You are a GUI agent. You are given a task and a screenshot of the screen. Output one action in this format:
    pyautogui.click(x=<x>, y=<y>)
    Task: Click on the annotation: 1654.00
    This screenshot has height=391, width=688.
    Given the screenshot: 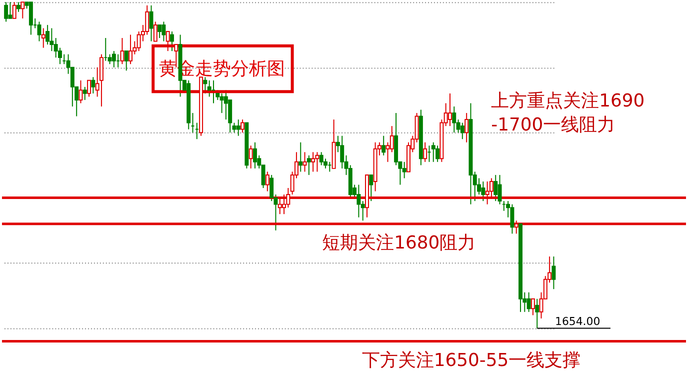 What is the action you would take?
    pyautogui.click(x=577, y=321)
    